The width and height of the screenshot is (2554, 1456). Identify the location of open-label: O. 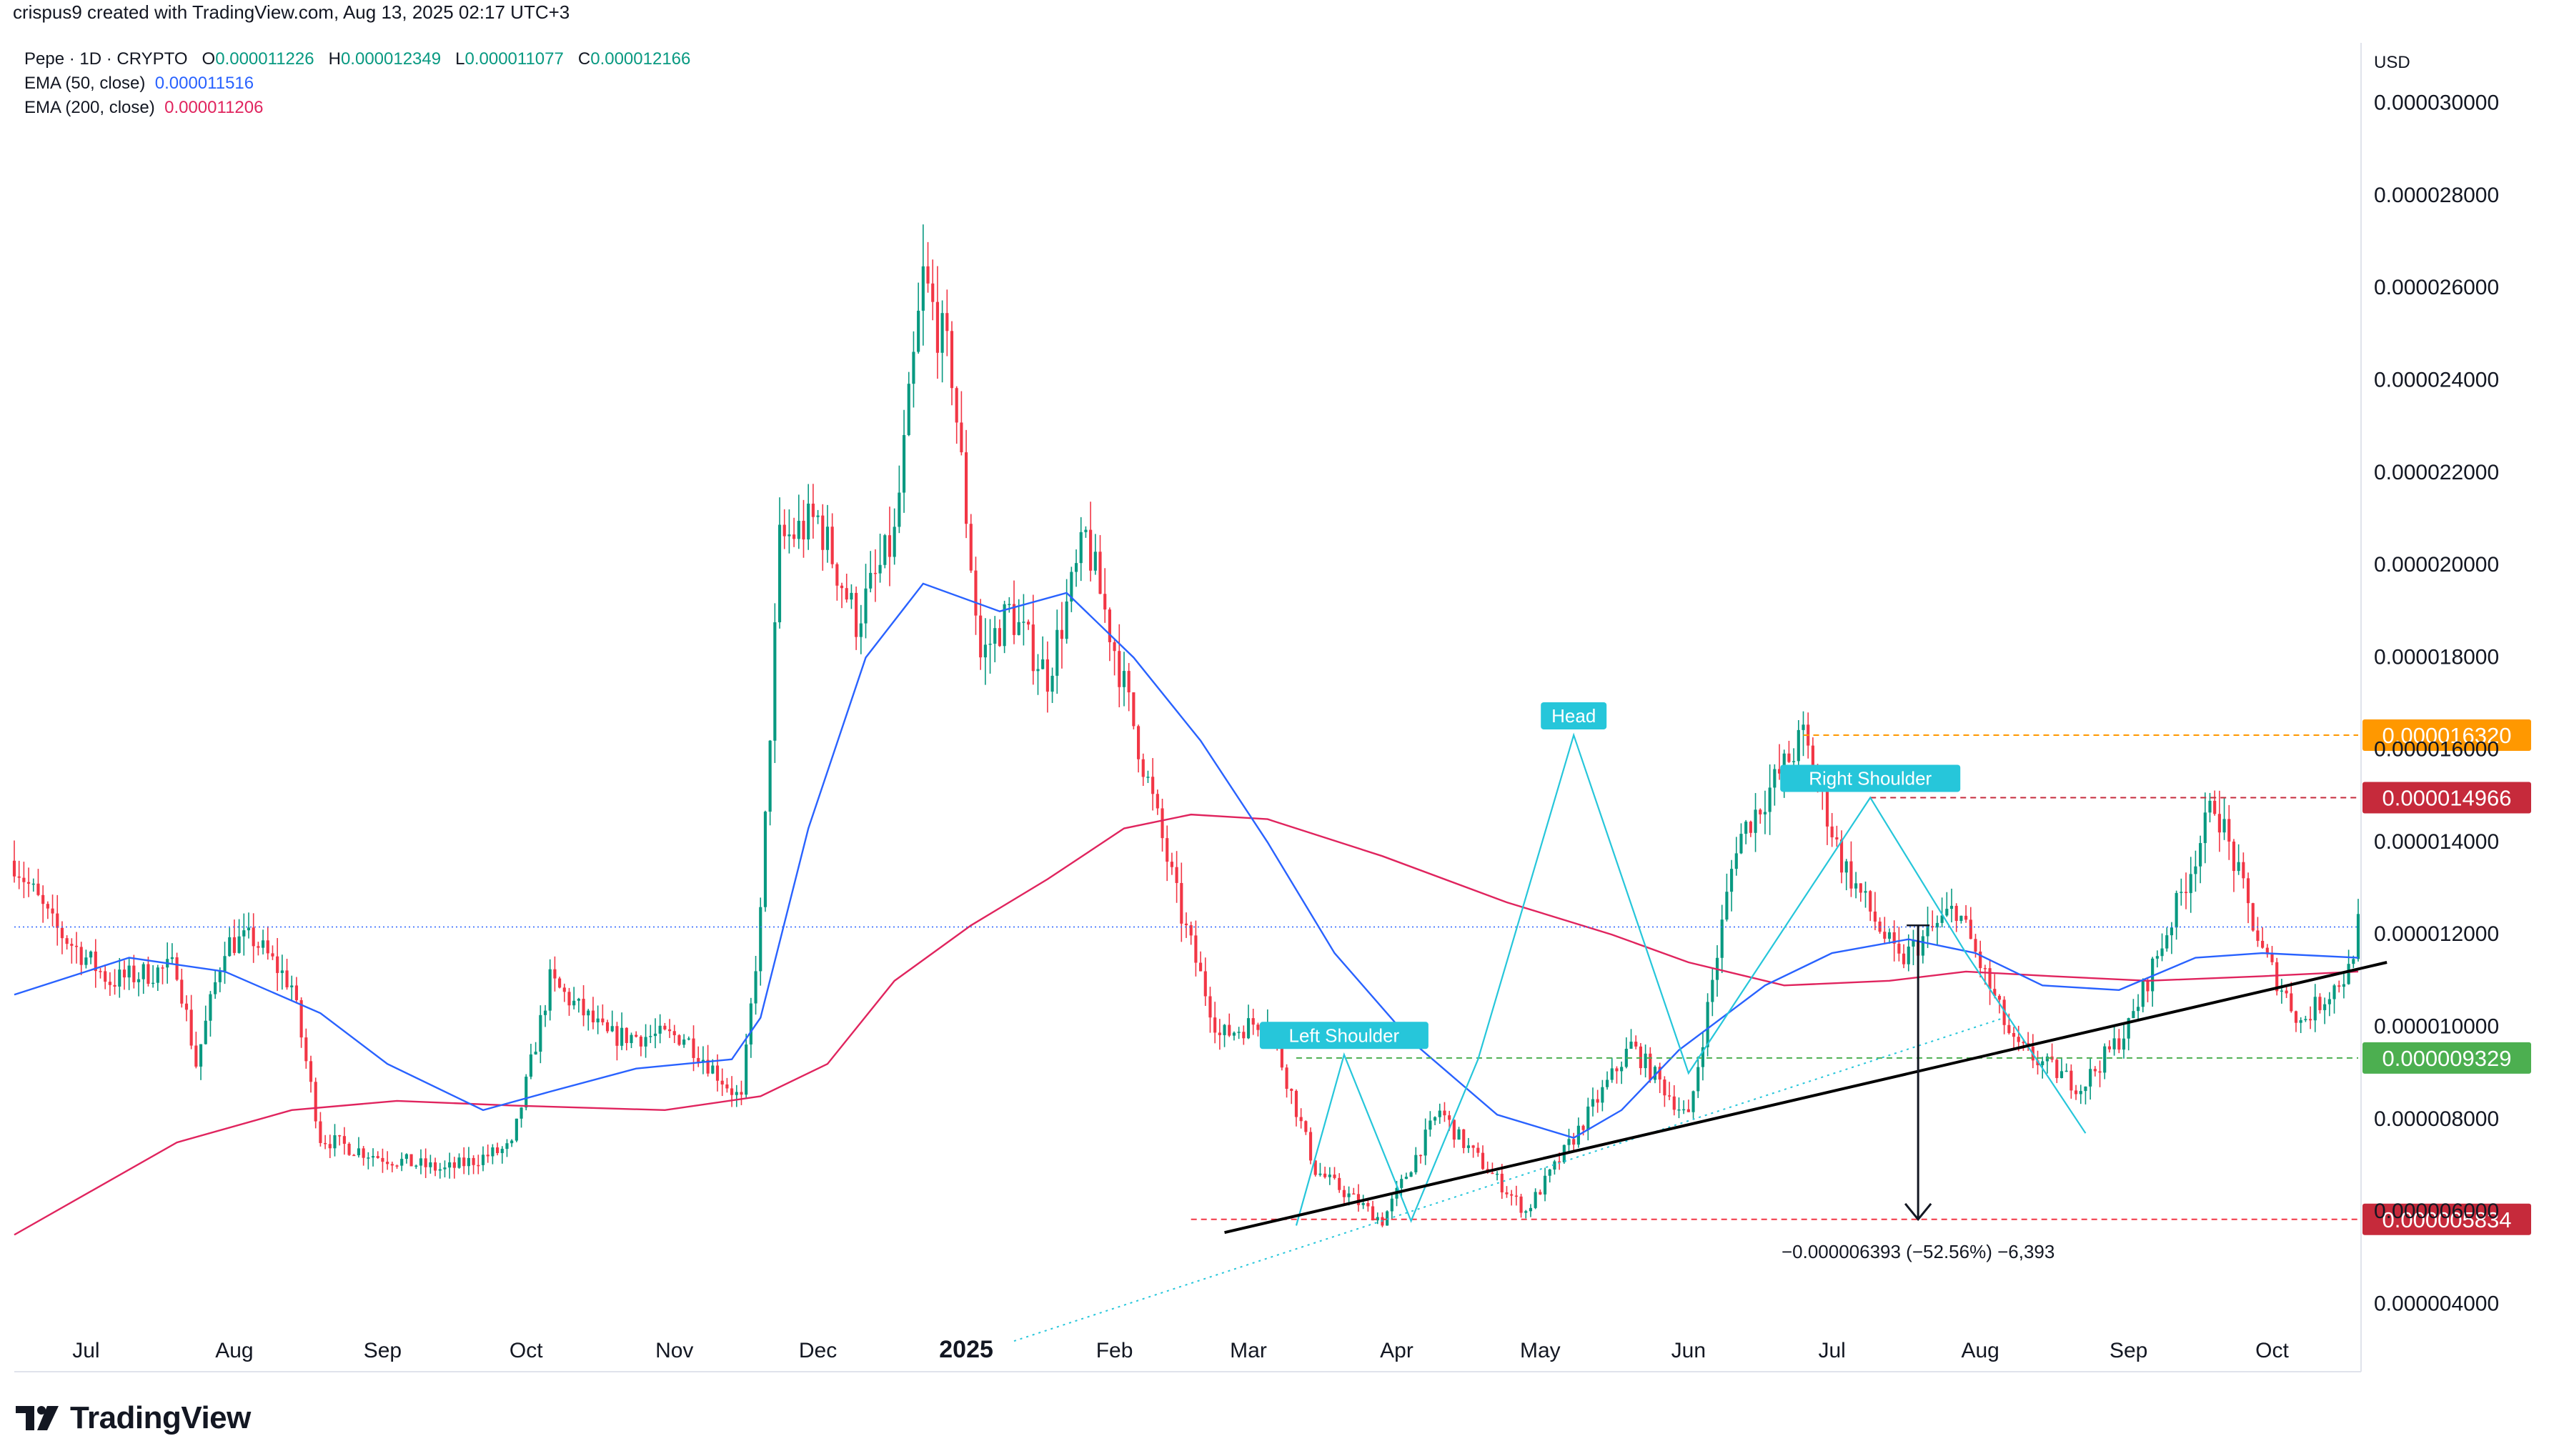
(209, 59).